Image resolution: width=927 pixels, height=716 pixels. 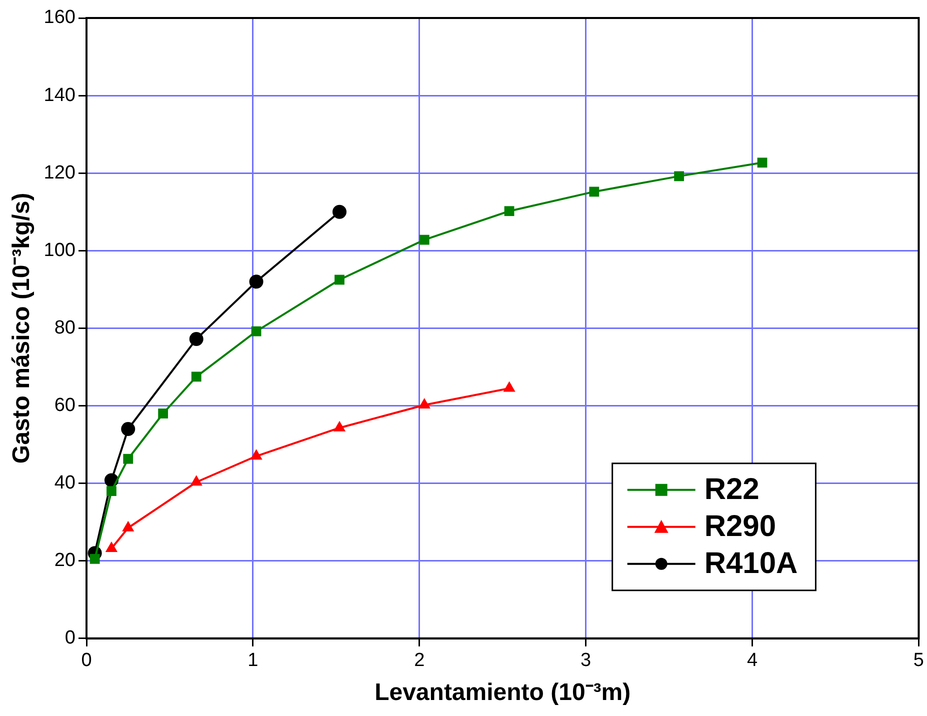 I want to click on legend-label: R410A, so click(x=751, y=563).